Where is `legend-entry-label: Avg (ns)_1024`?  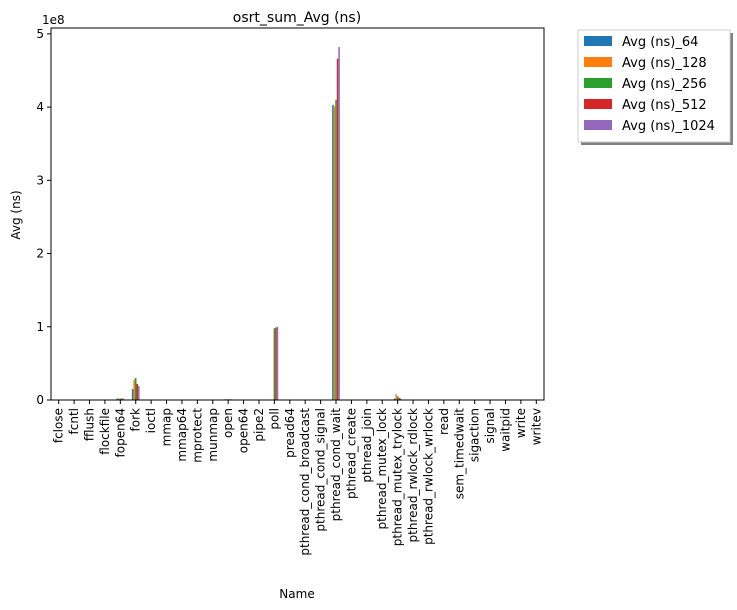
legend-entry-label: Avg (ns)_1024 is located at coordinates (668, 126).